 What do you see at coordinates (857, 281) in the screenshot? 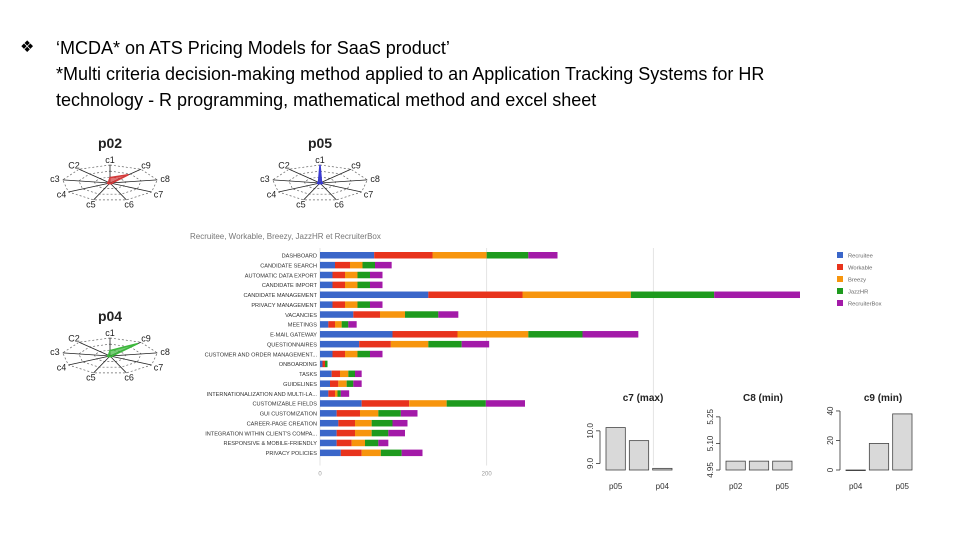
I see `legend-label-breezy: Breezy` at bounding box center [857, 281].